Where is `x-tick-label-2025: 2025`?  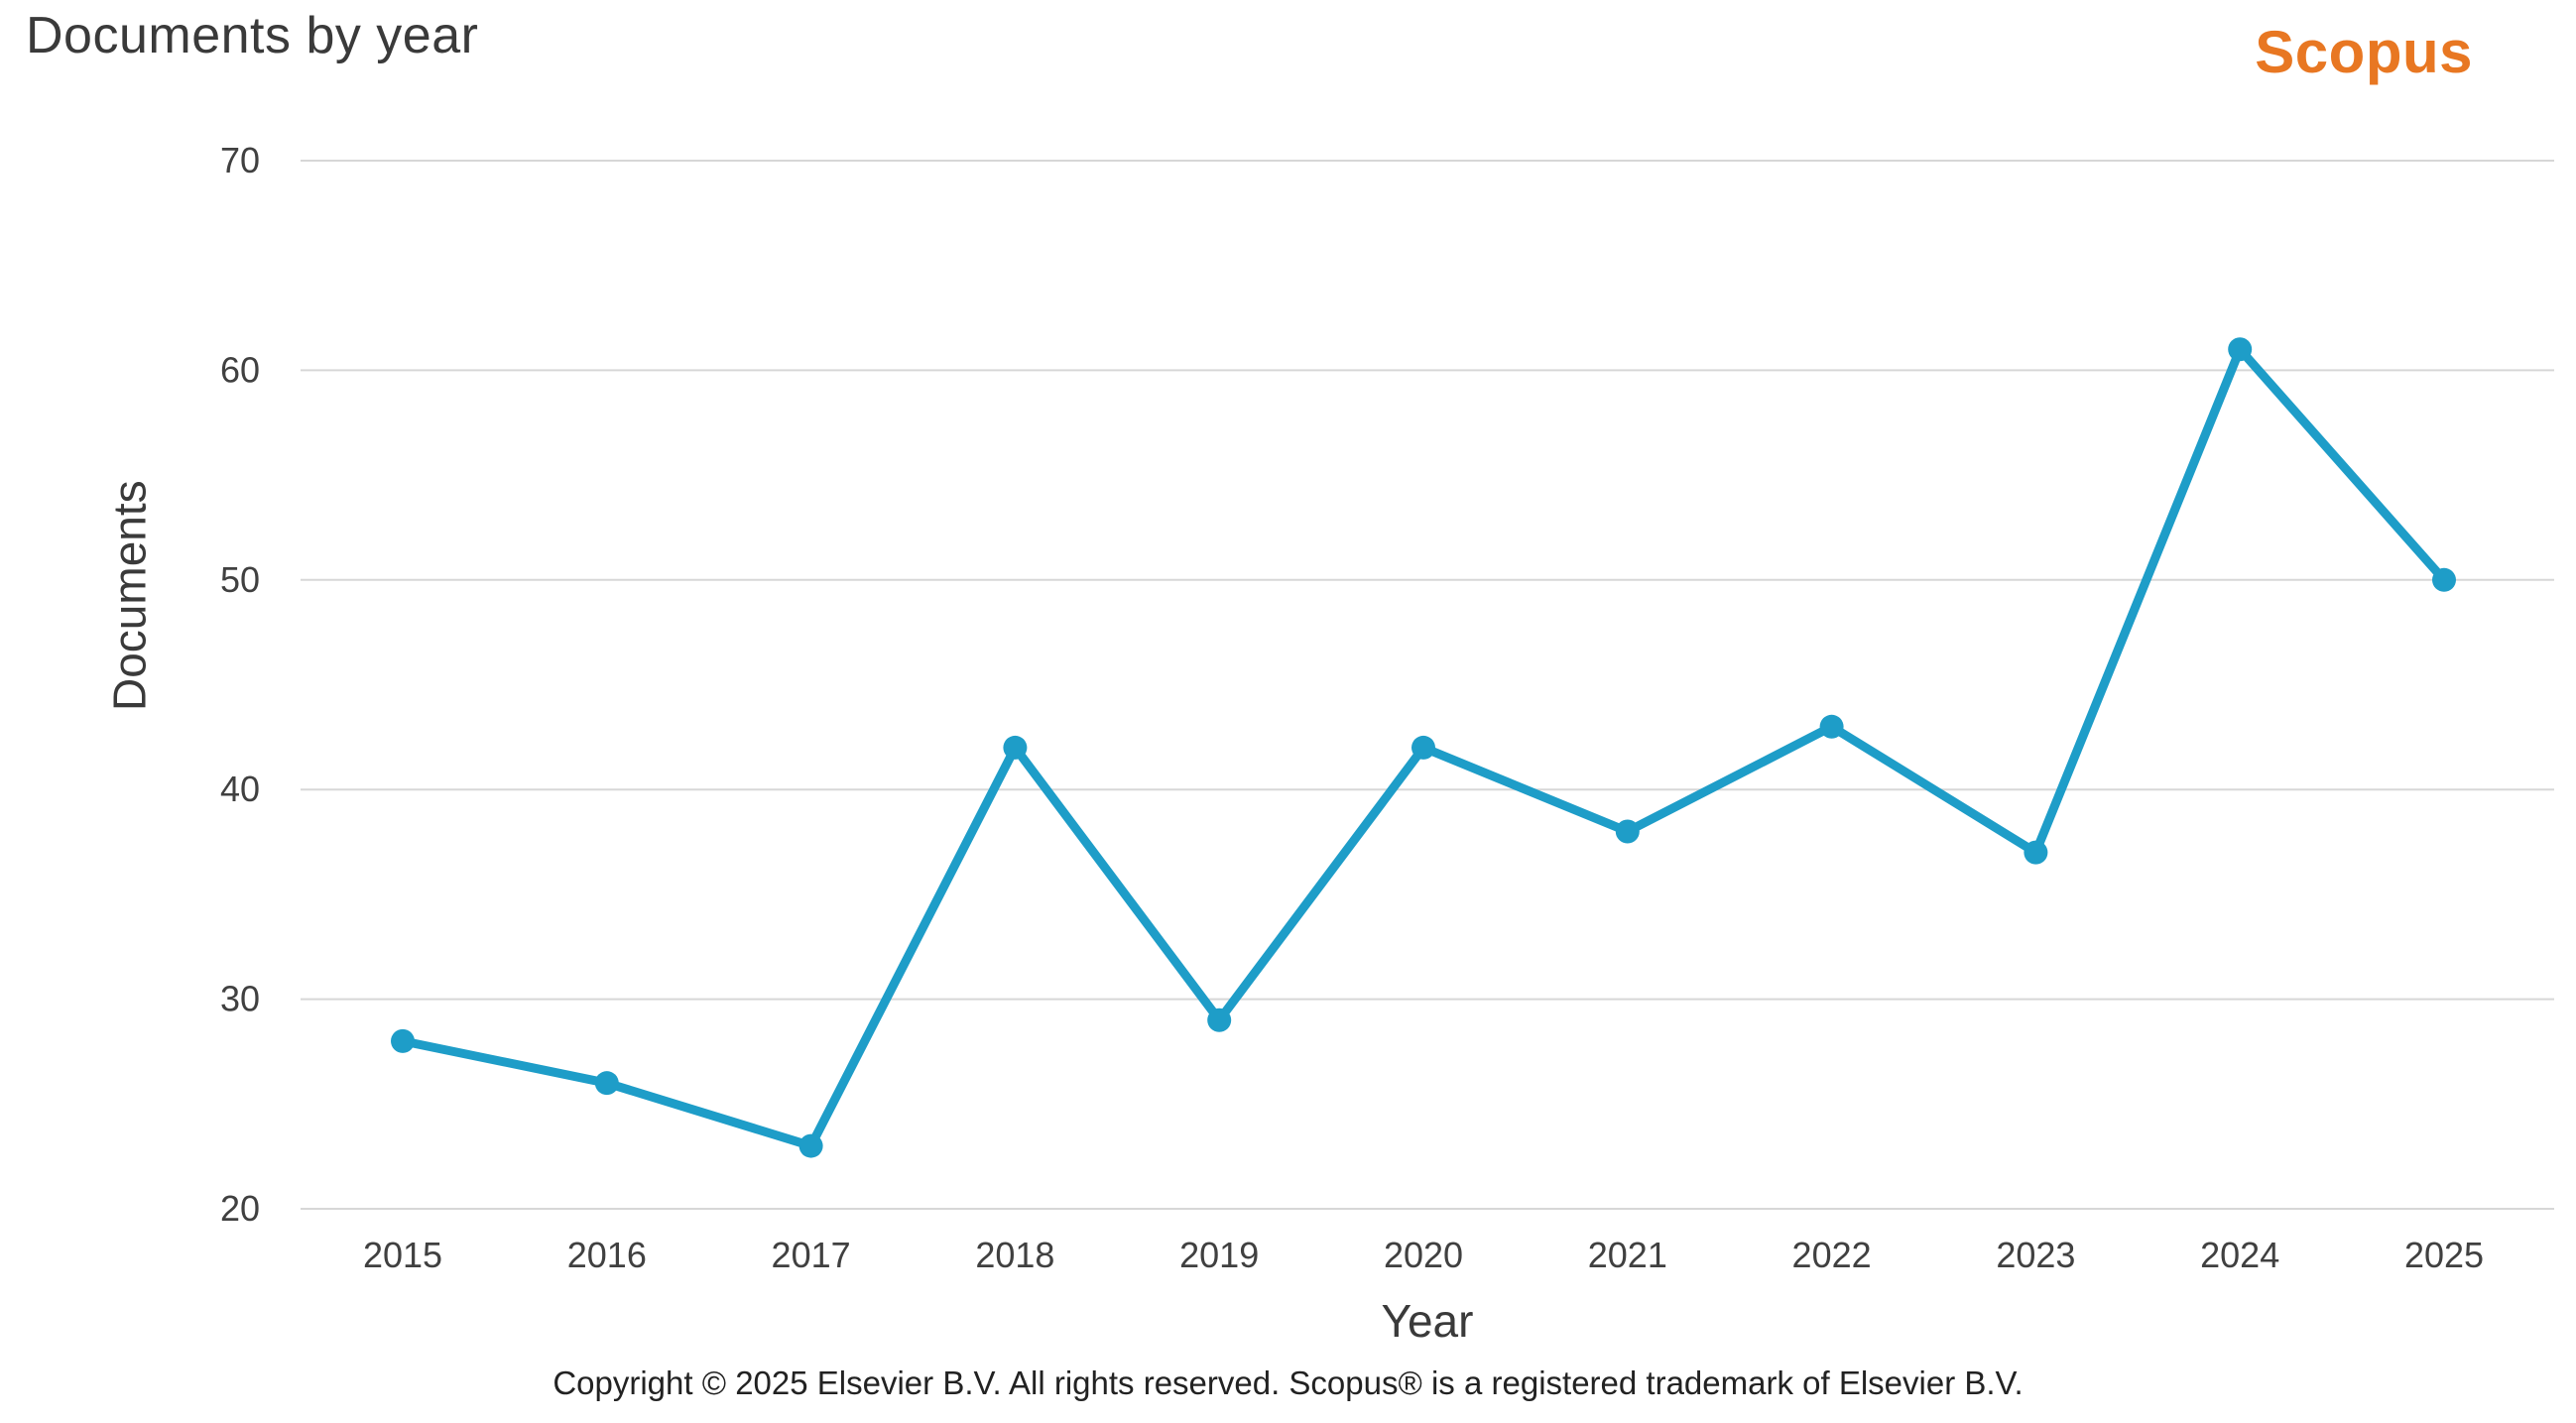 x-tick-label-2025: 2025 is located at coordinates (2444, 1255).